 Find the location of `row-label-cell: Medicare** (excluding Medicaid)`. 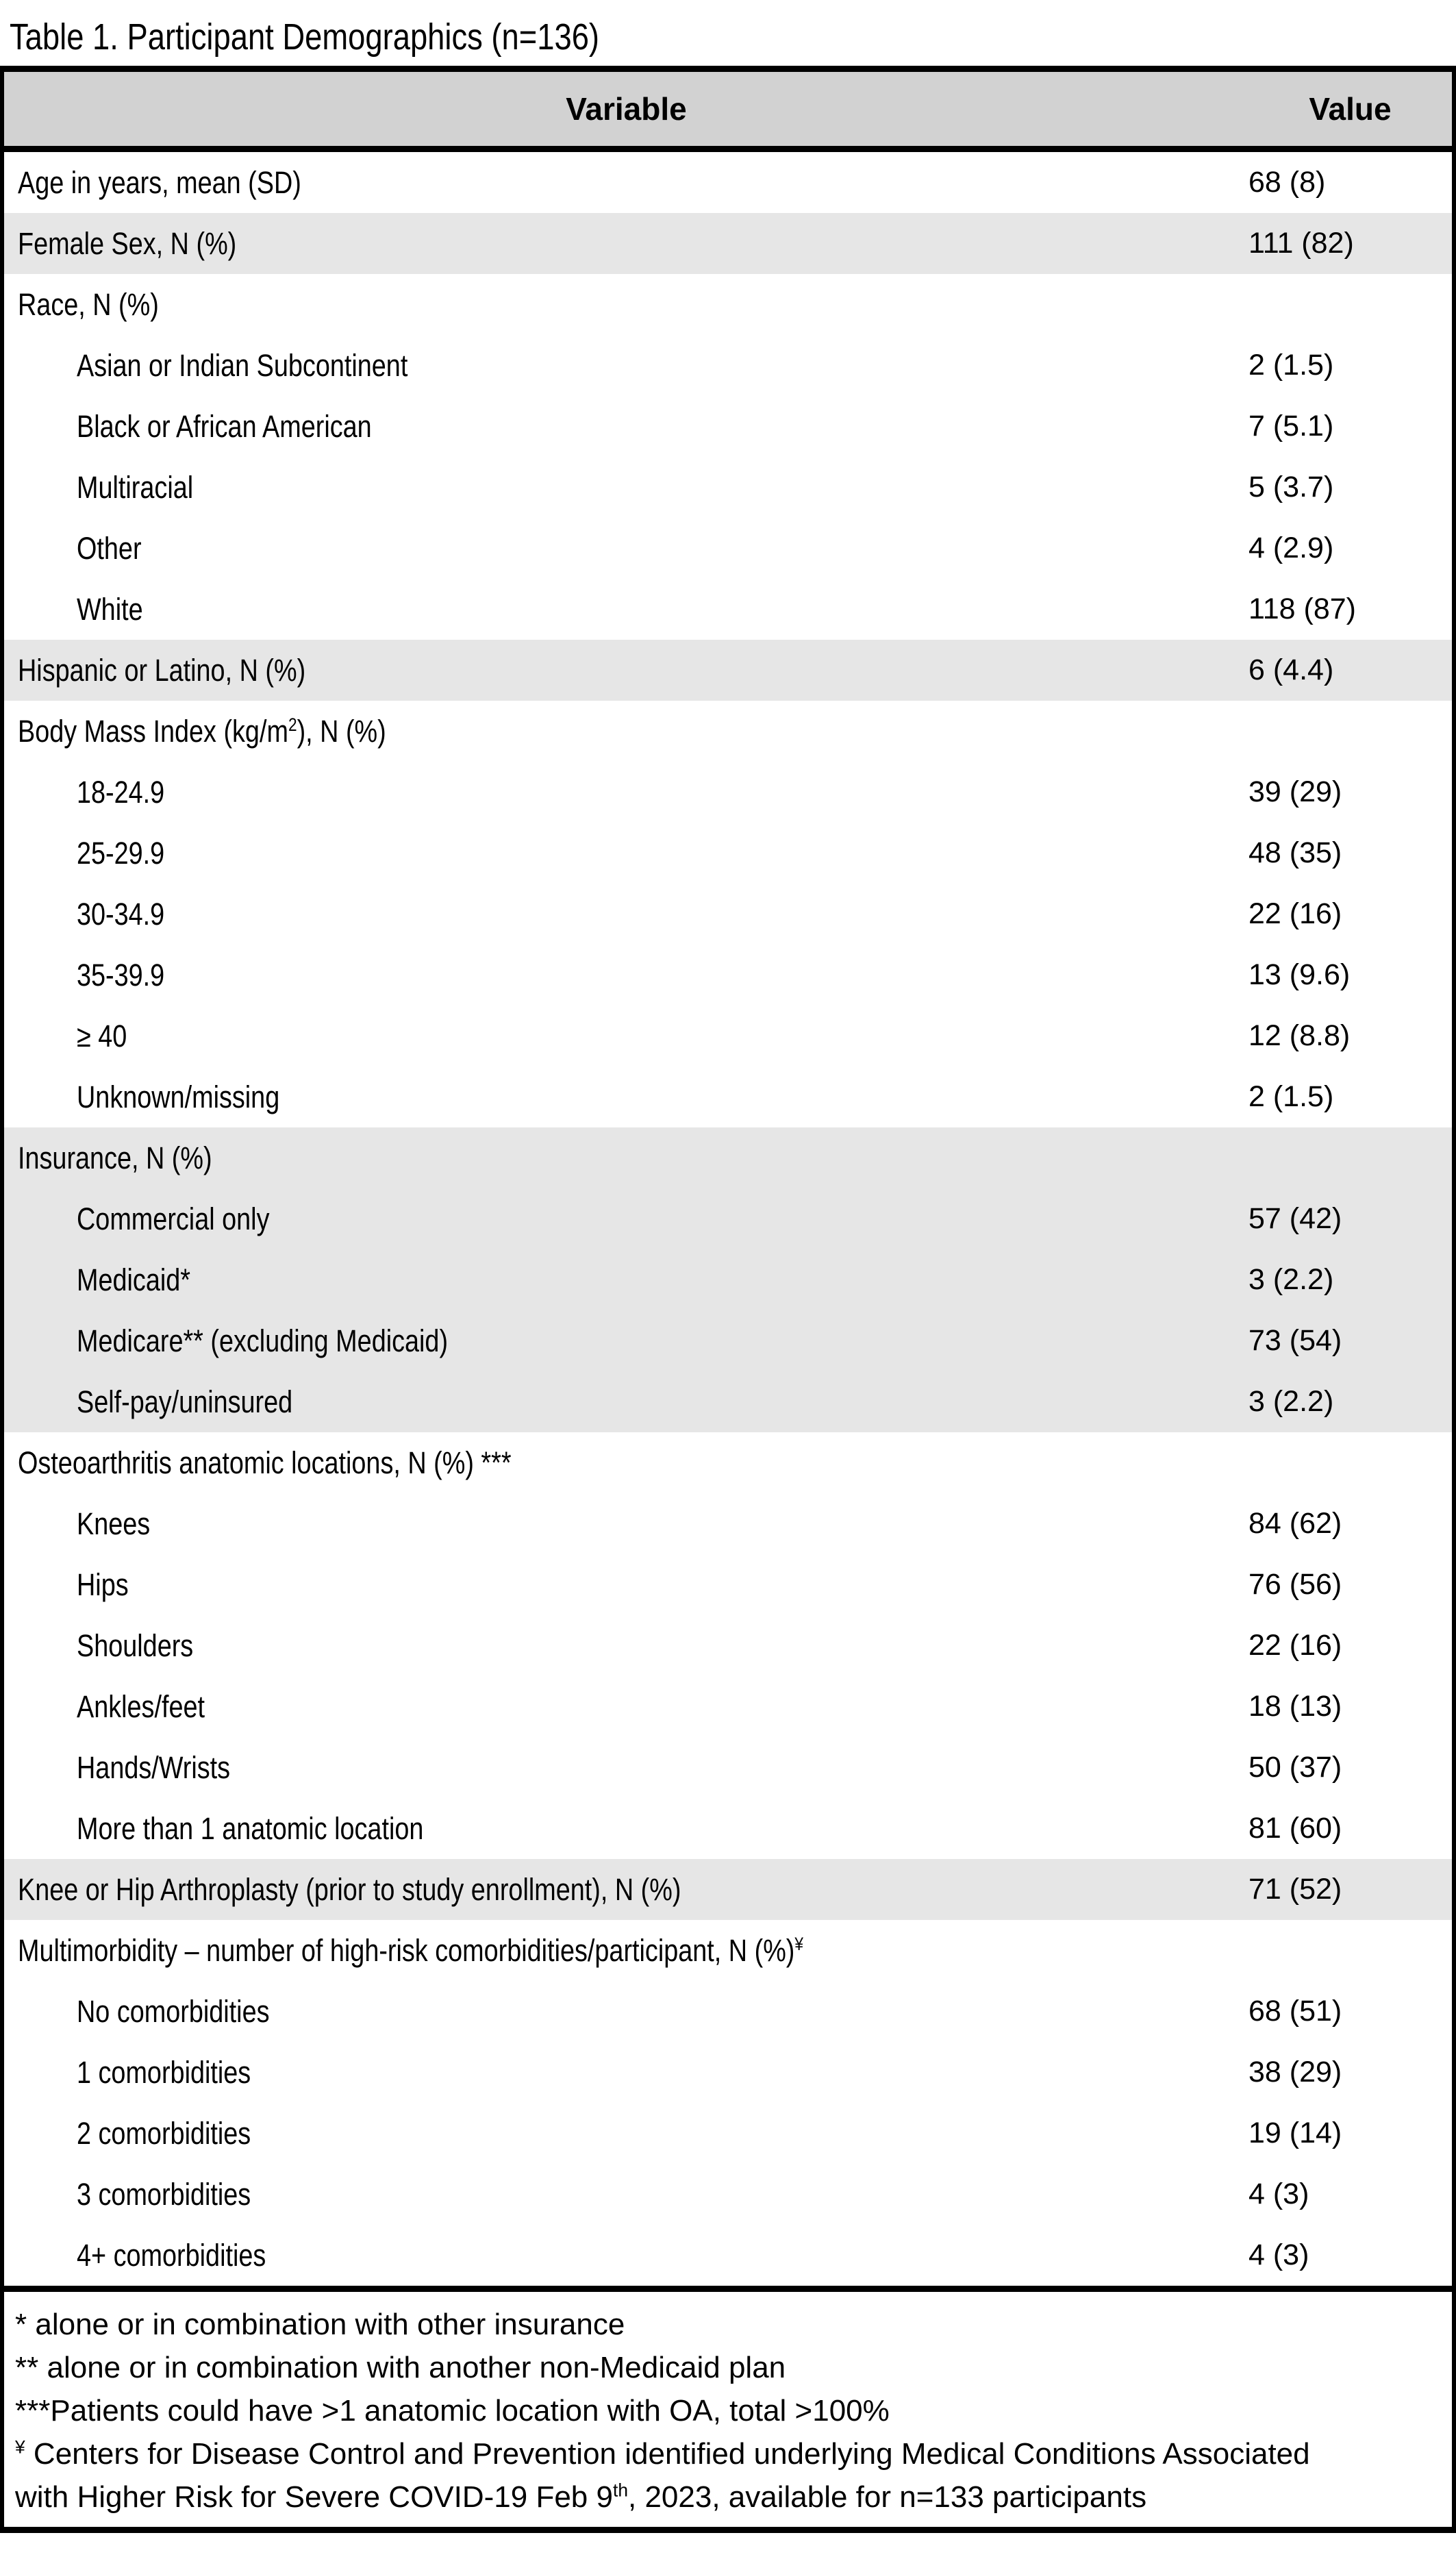

row-label-cell: Medicare** (excluding Medicaid) is located at coordinates (626, 1341).